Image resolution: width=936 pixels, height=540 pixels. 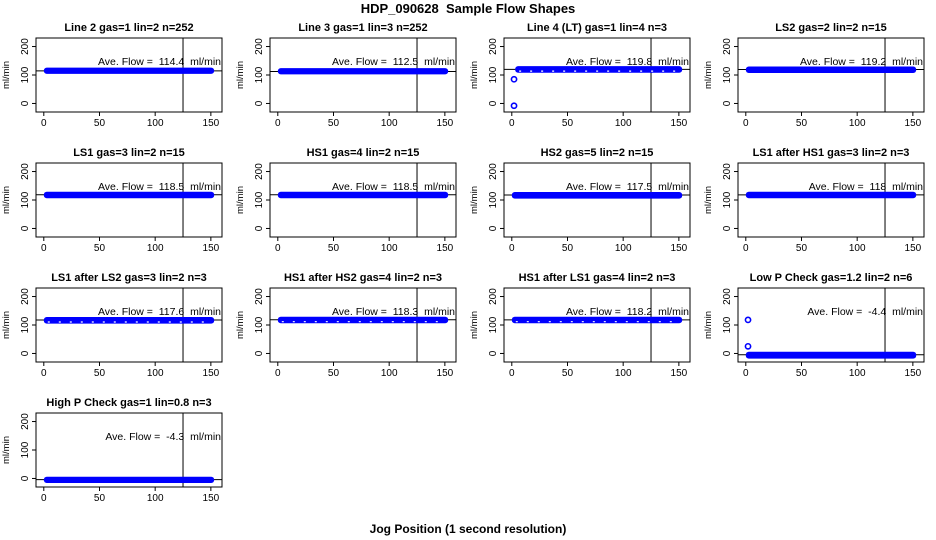 I want to click on subplot-title: Low P Check gas=1.2 lin=2 n=6, so click(x=831, y=278).